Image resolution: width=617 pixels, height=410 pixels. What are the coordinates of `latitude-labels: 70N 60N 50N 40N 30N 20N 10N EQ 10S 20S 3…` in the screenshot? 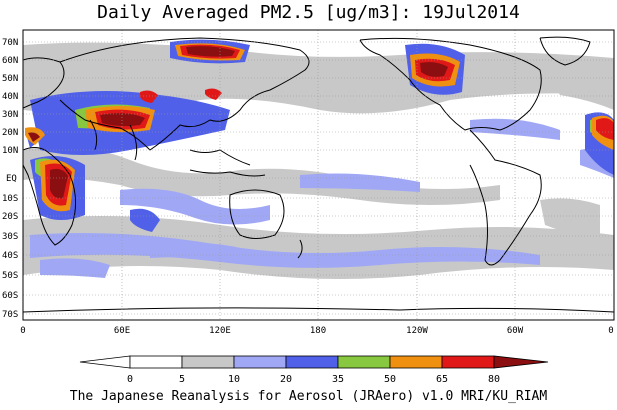 It's located at (10, 179).